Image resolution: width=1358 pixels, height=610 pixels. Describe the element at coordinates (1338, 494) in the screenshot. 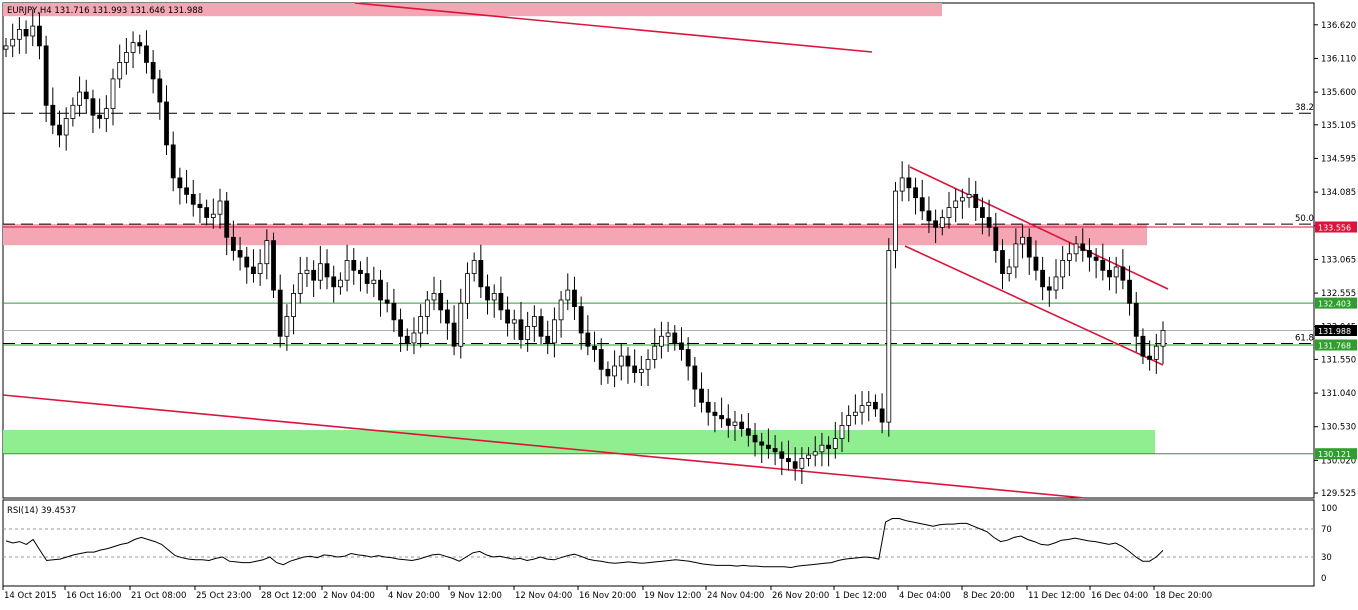

I see `y-tick-label: 129.525` at that location.